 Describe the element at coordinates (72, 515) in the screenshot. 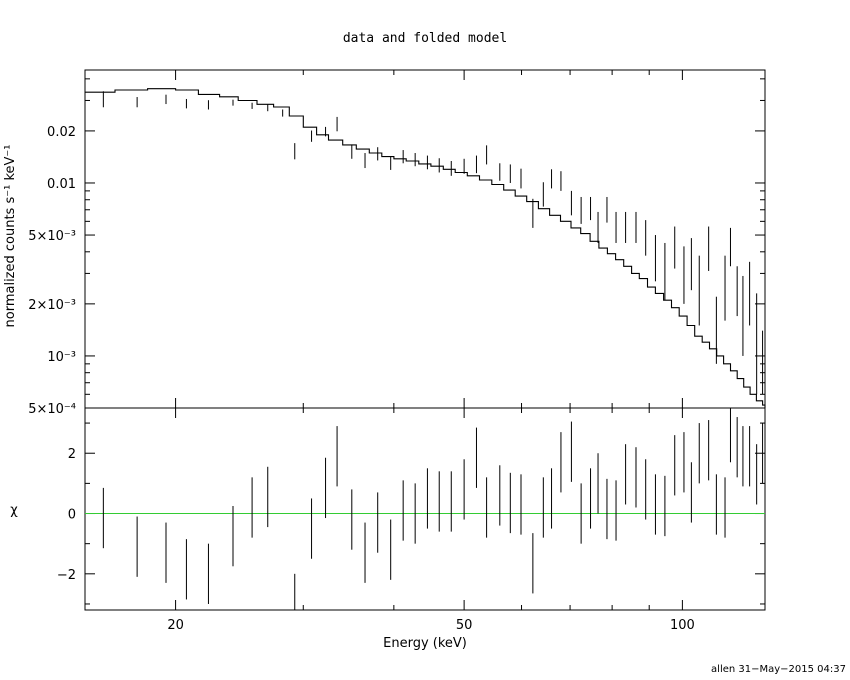

I see `y-tick-label: 0` at that location.